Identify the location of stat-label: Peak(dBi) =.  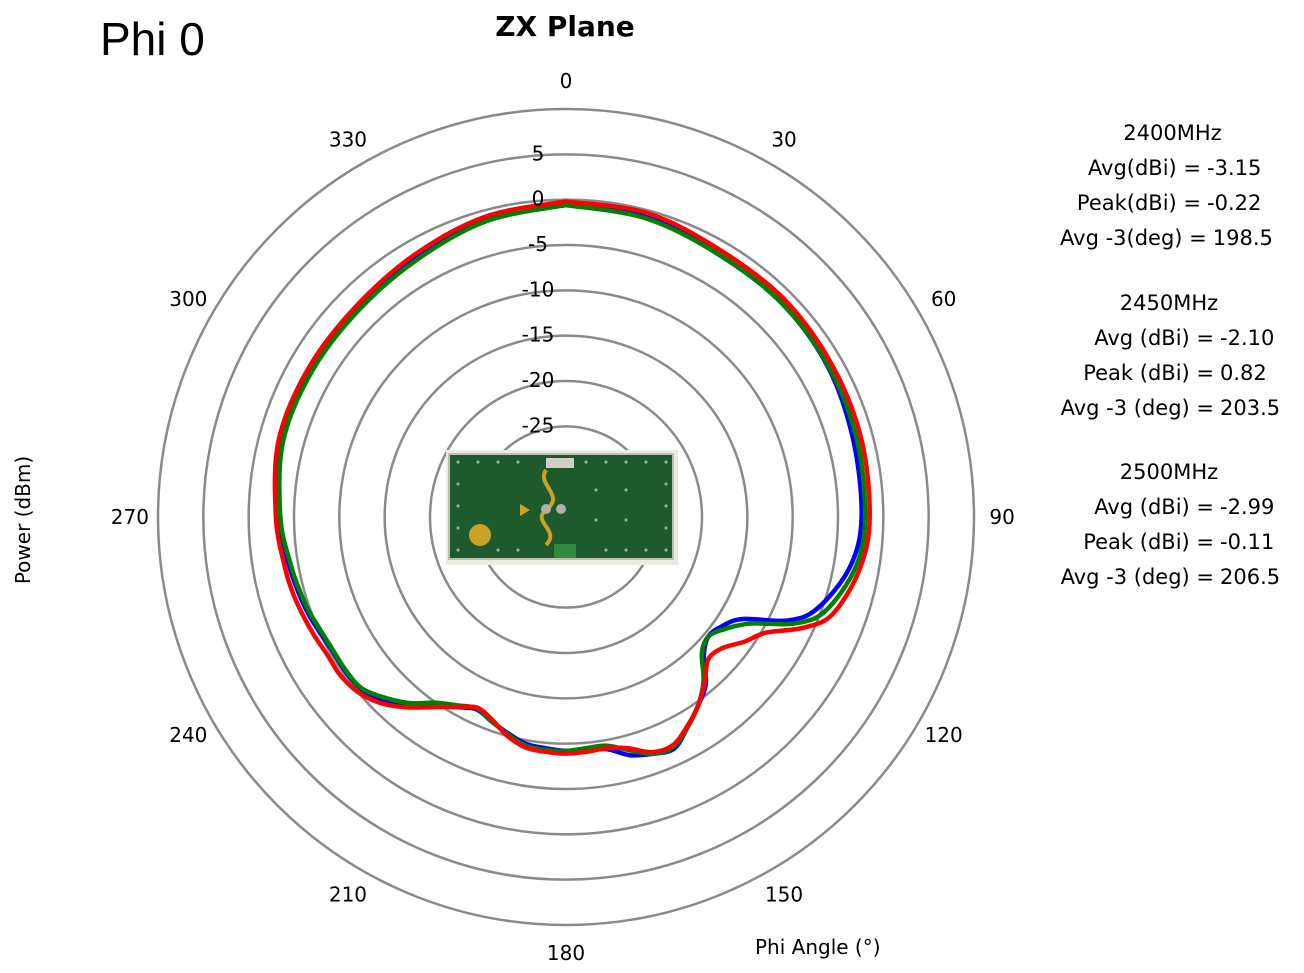
(1138, 203).